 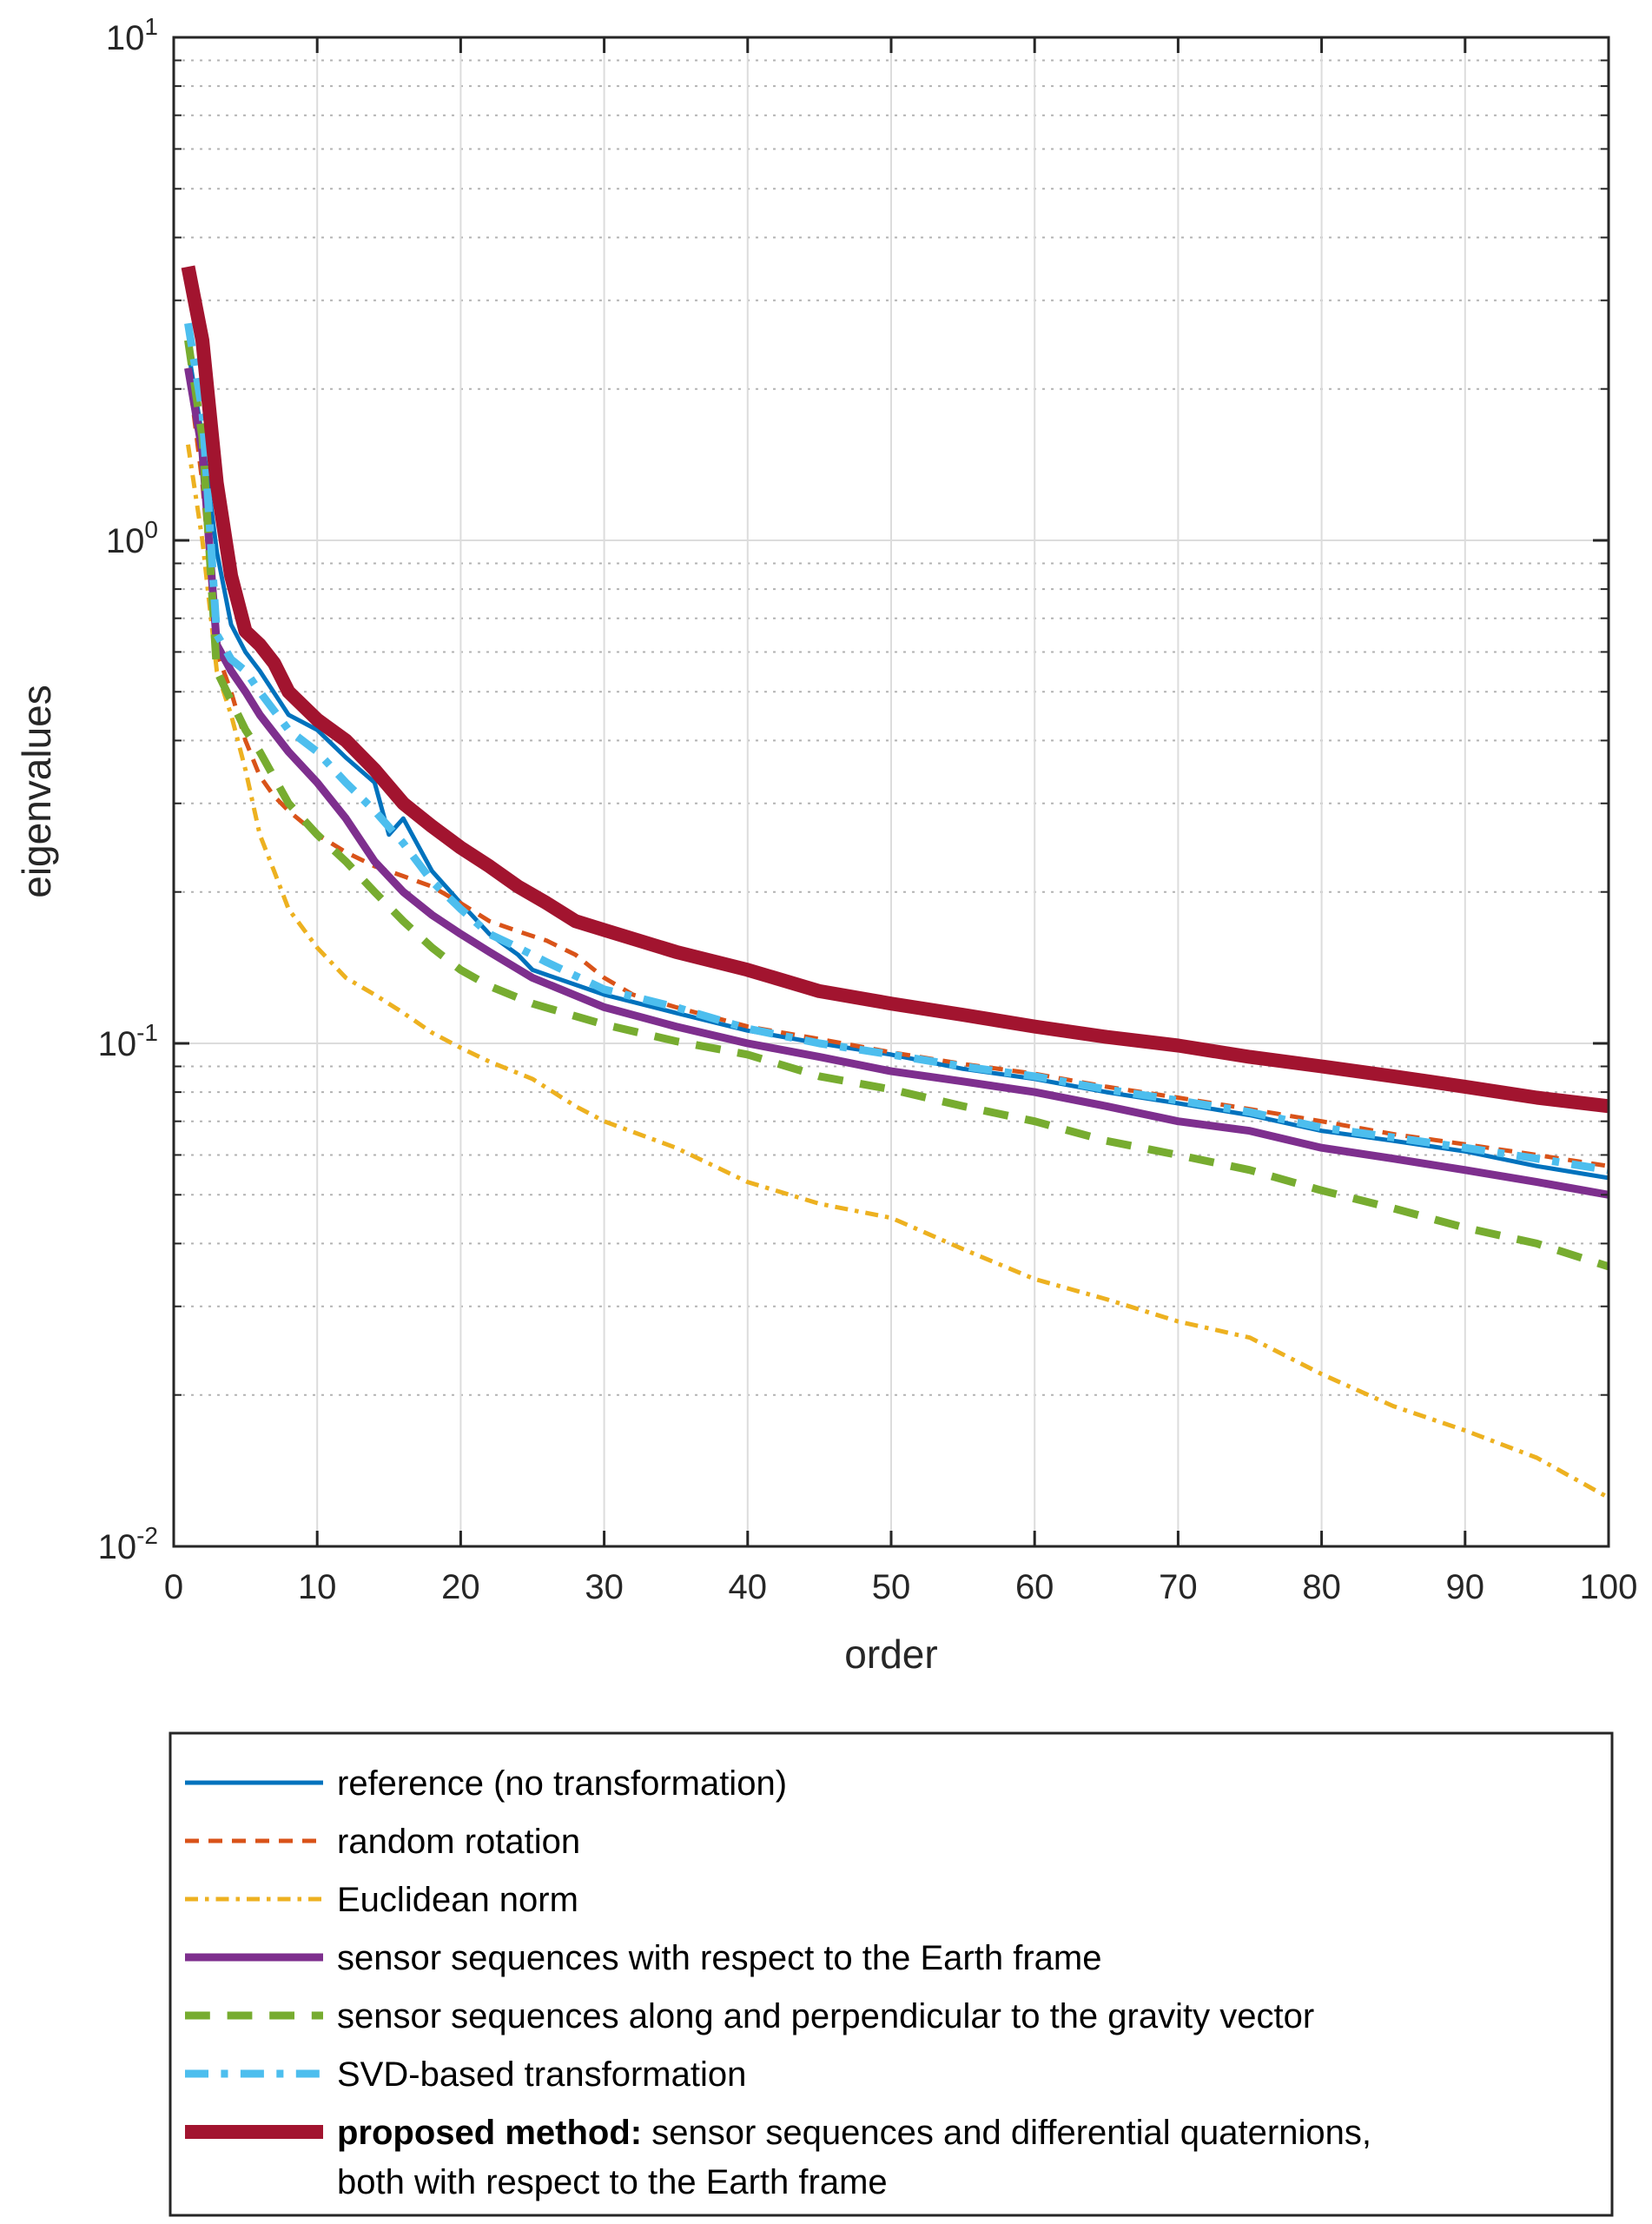 I want to click on x-tick-label: 90, so click(x=1465, y=1587).